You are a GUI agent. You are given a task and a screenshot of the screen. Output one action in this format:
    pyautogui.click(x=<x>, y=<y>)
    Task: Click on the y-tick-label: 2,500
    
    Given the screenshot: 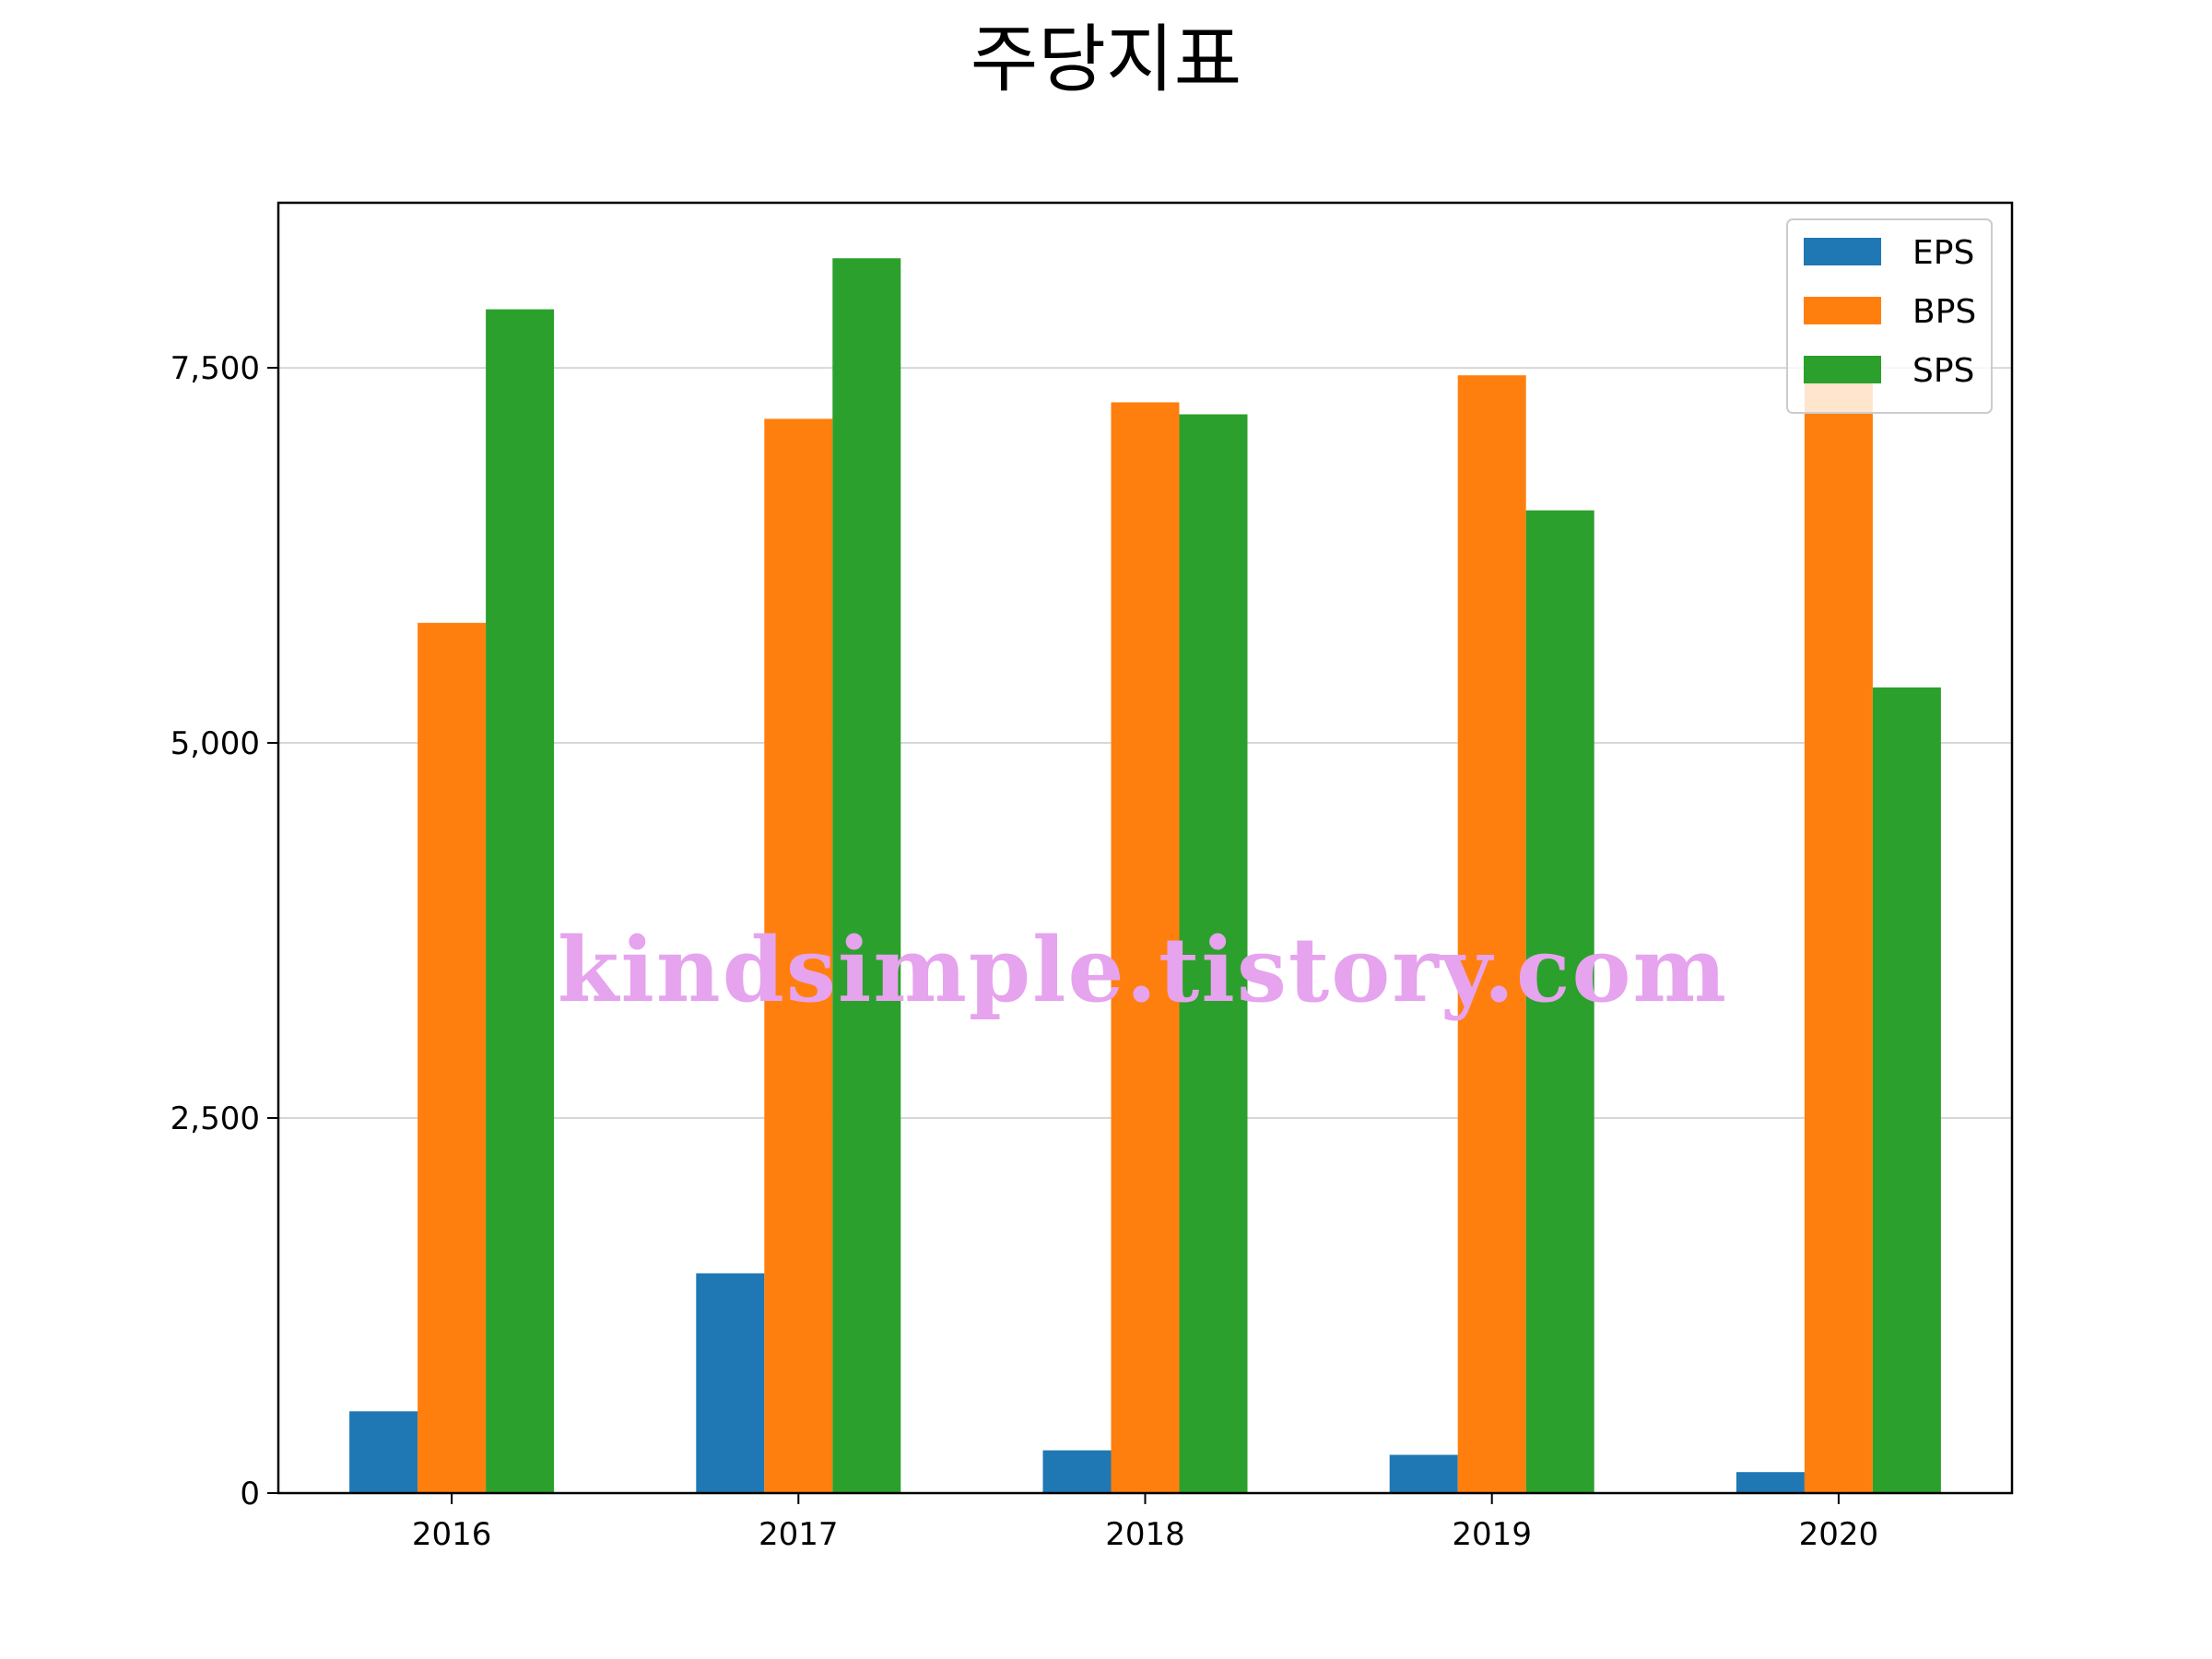 What is the action you would take?
    pyautogui.click(x=215, y=1118)
    